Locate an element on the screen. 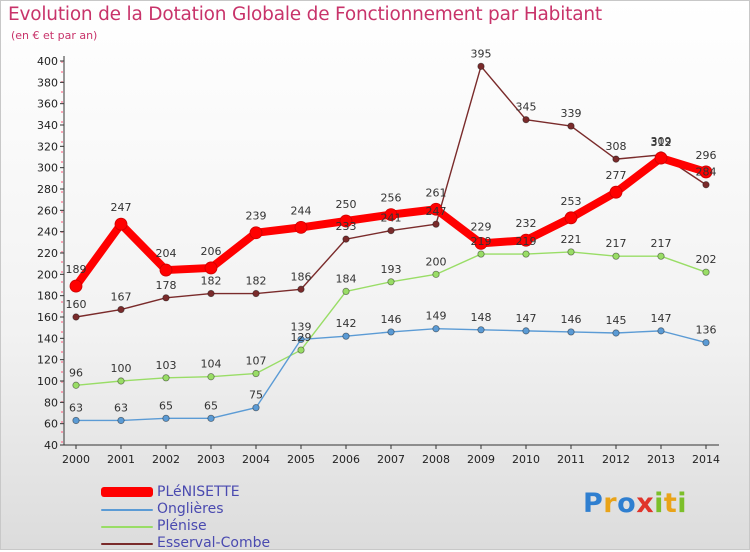 This screenshot has height=552, width=750. x-tick-label: 2009 is located at coordinates (481, 459).